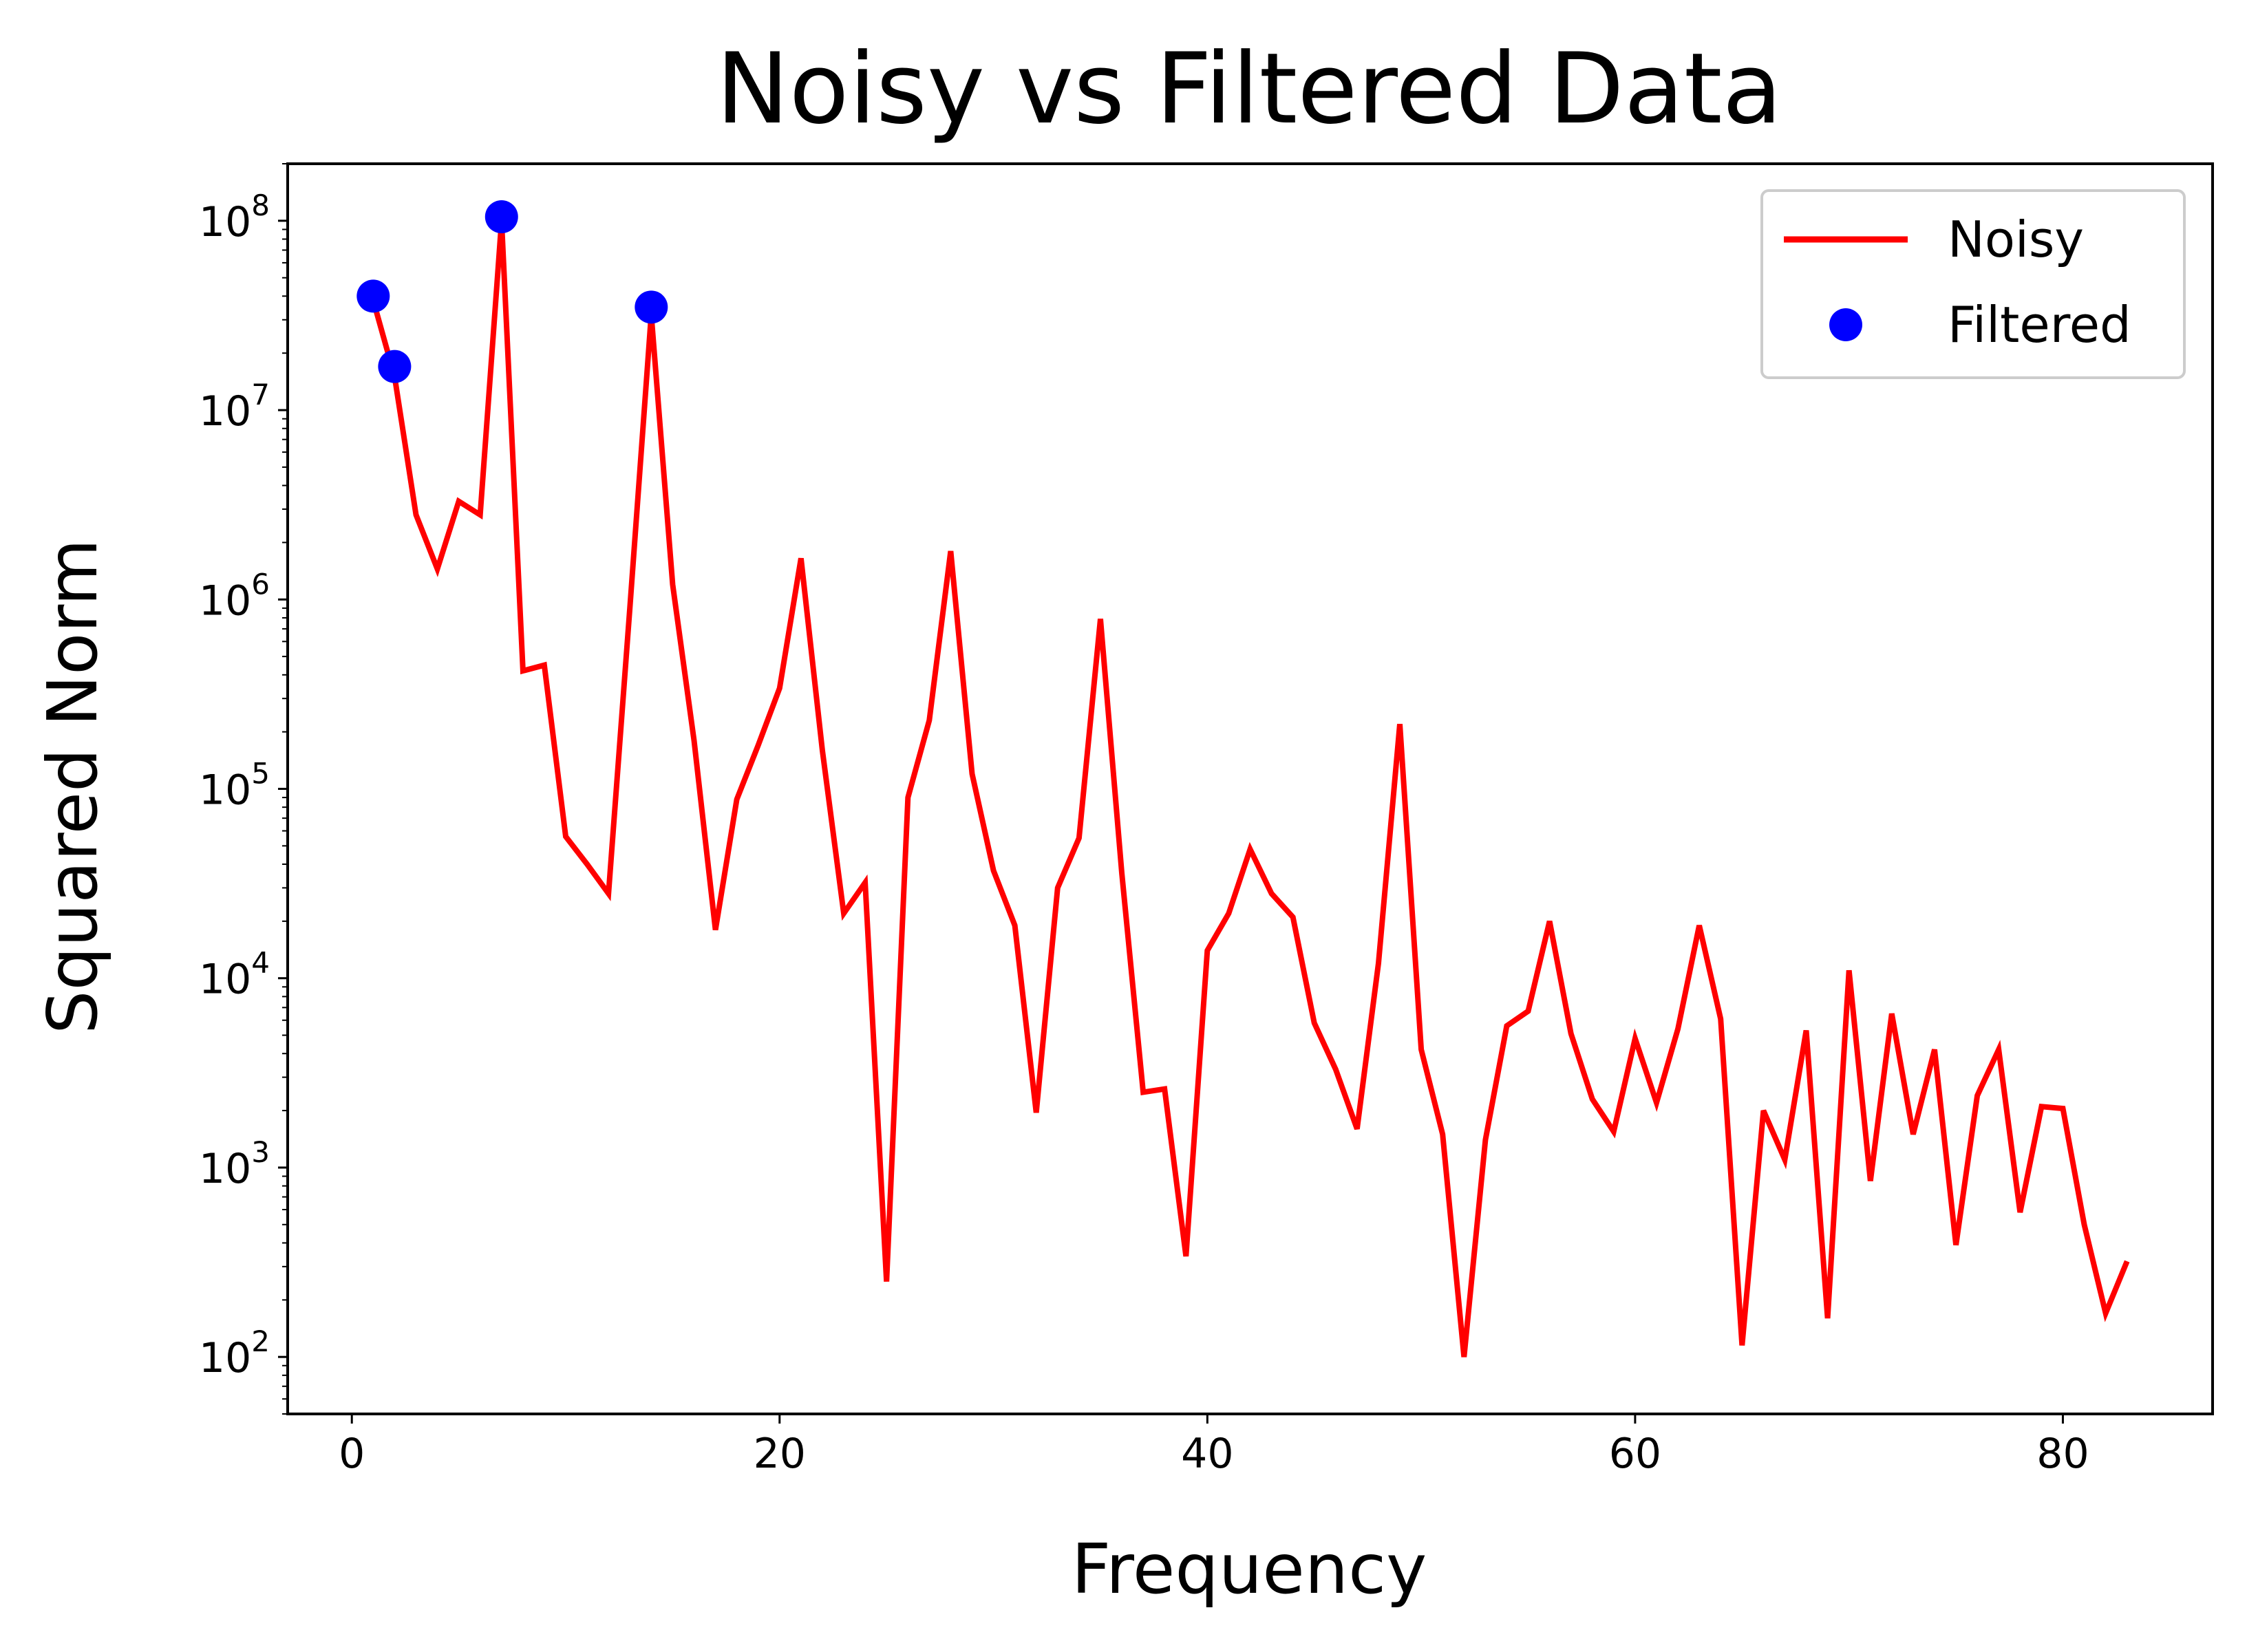 Image resolution: width=2247 pixels, height=1652 pixels. Describe the element at coordinates (234, 1164) in the screenshot. I see `y-tick-label: 10³` at that location.